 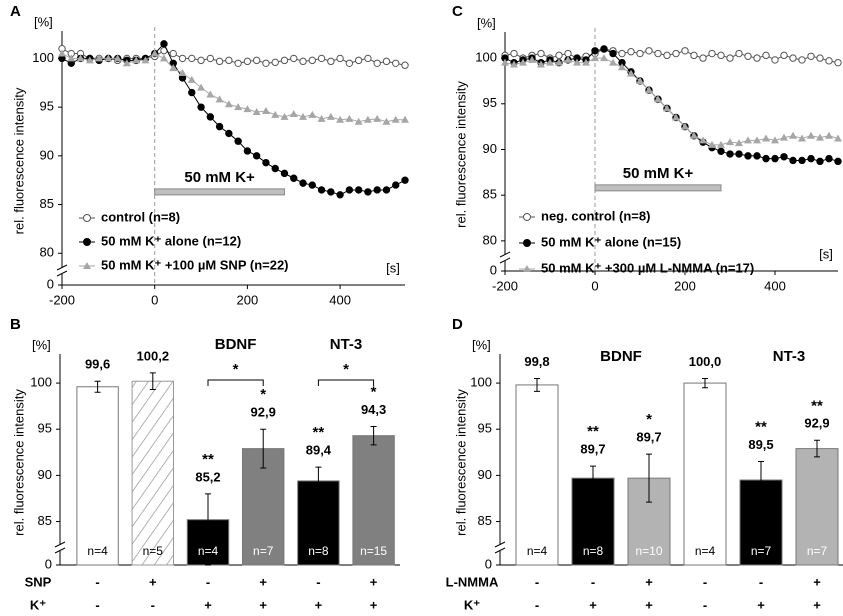 I want to click on condition-name: L-NMMA, so click(x=472, y=581).